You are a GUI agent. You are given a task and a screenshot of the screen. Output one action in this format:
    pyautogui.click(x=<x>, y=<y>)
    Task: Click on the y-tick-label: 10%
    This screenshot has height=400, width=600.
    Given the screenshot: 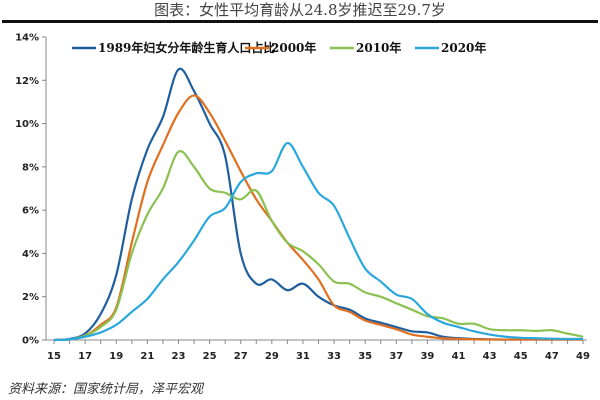 What is the action you would take?
    pyautogui.click(x=27, y=124)
    